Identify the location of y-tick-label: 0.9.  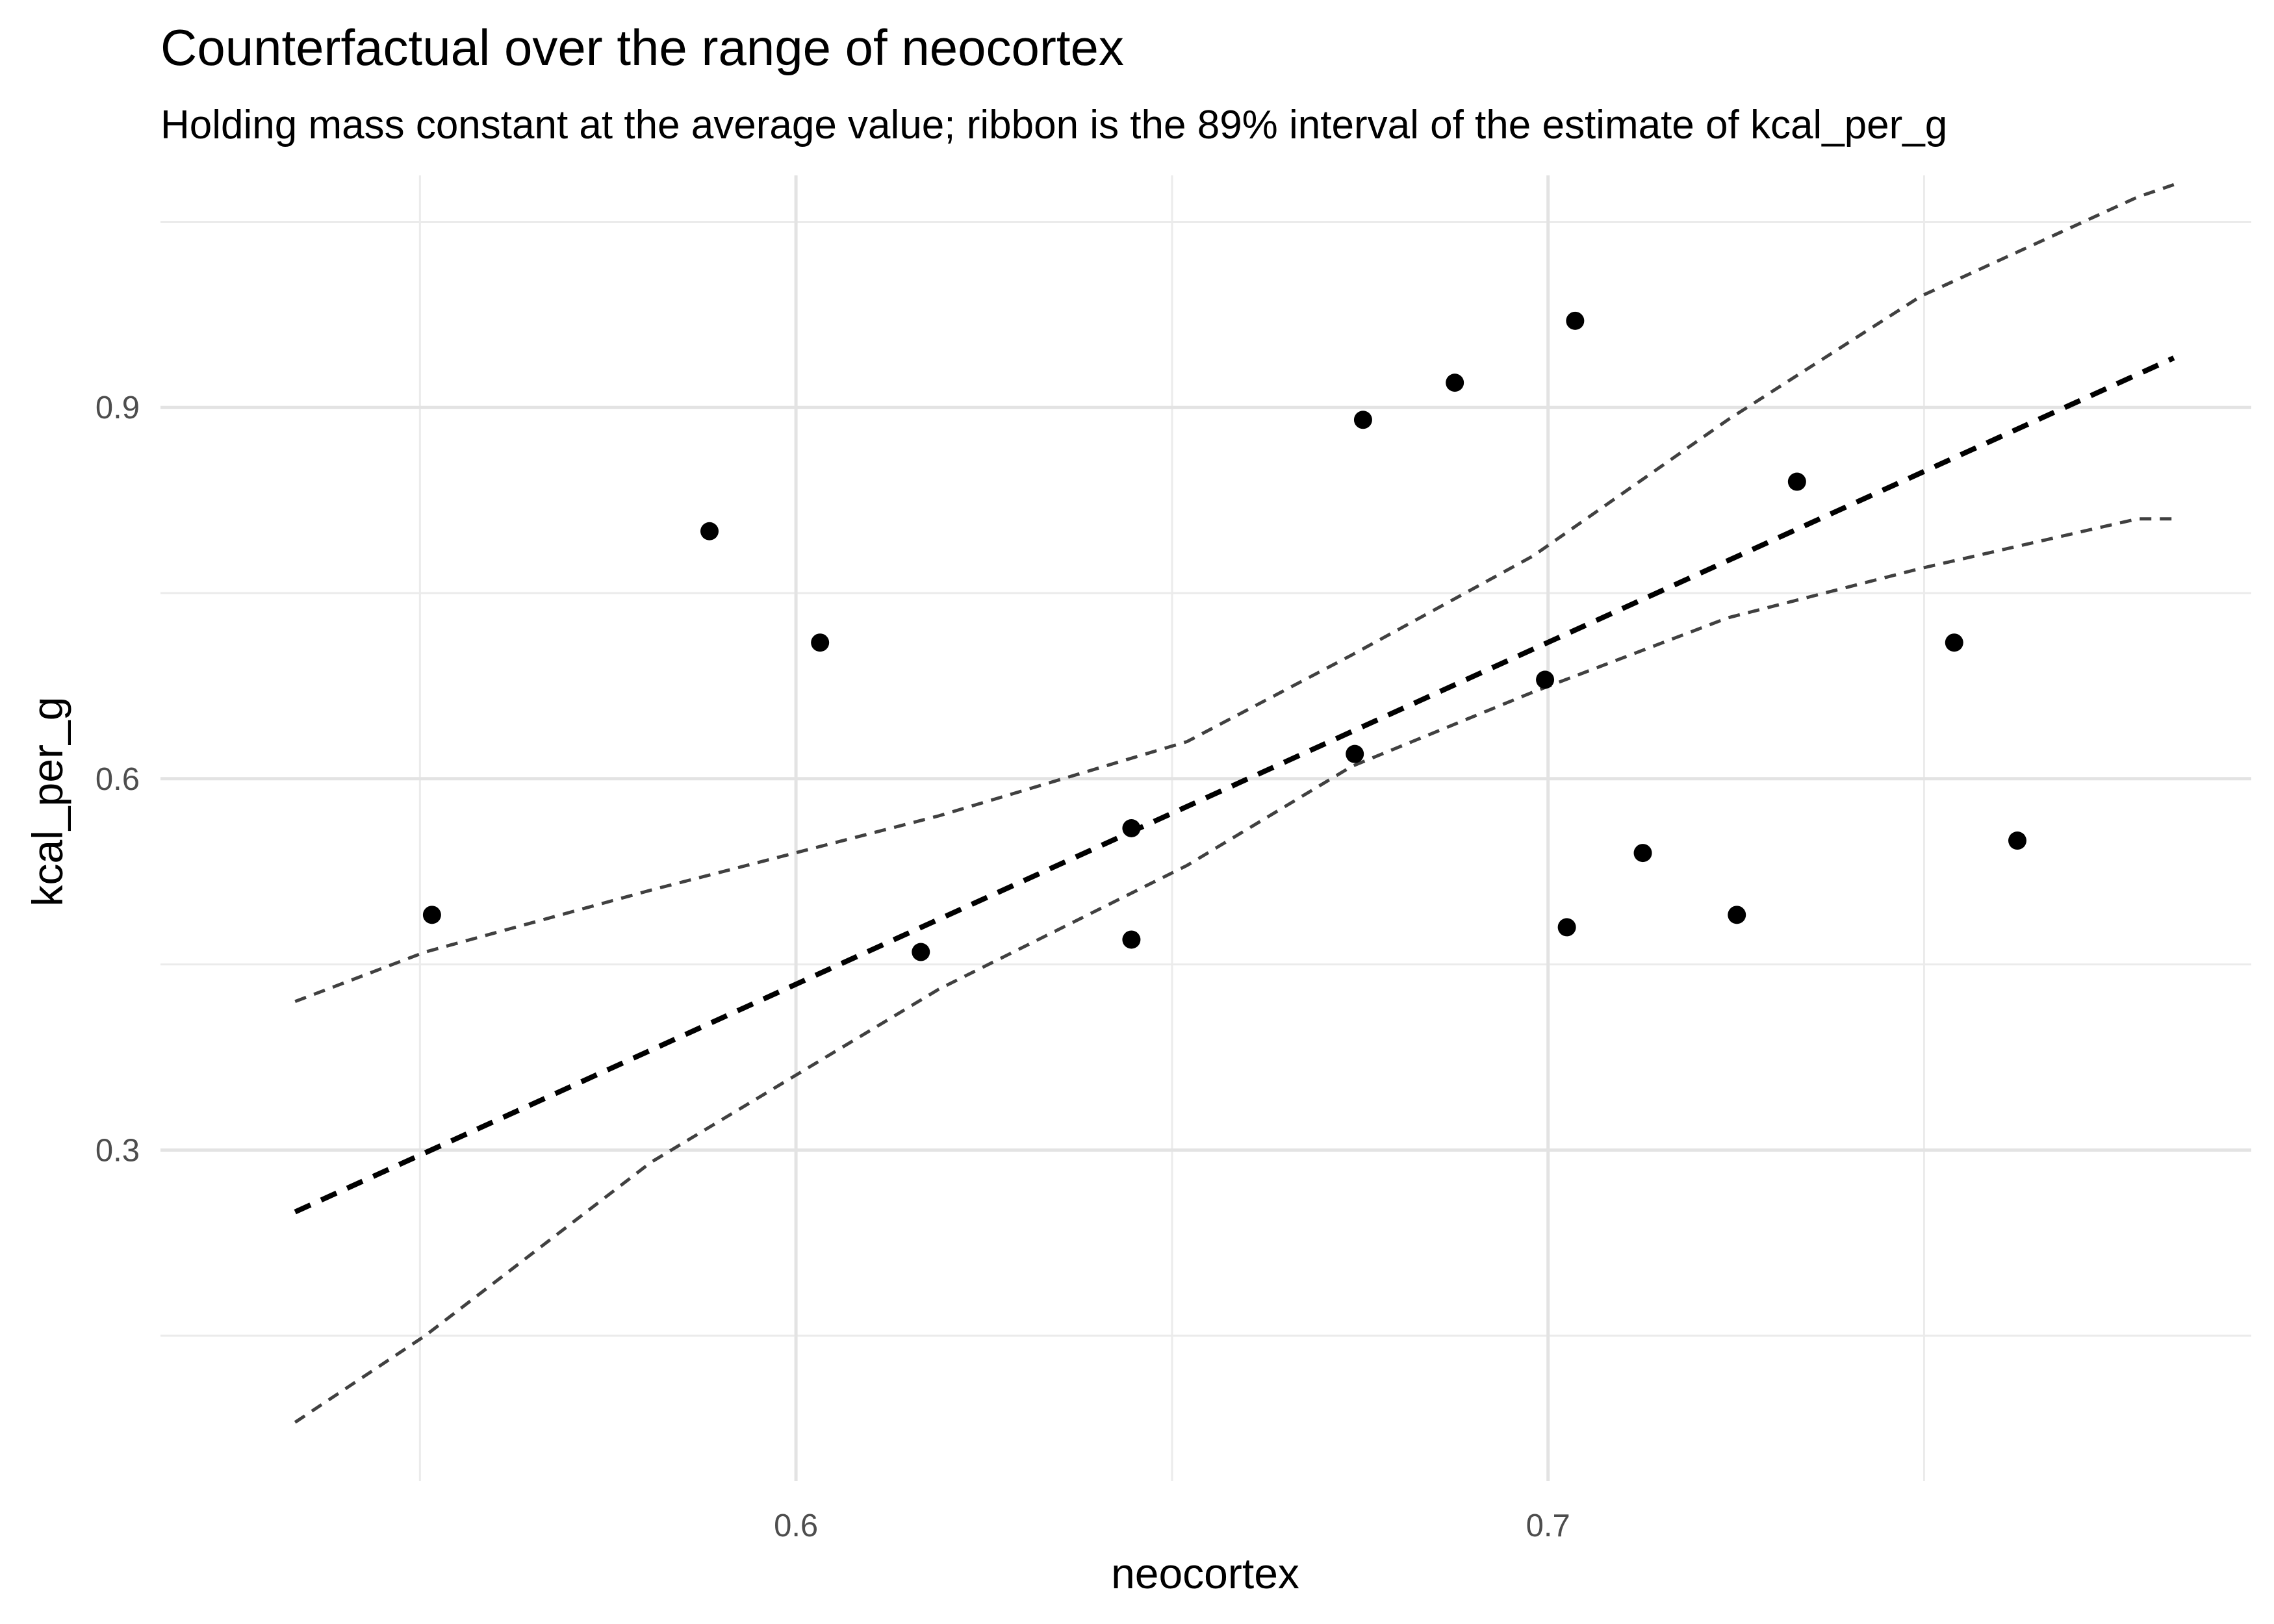
(118, 407).